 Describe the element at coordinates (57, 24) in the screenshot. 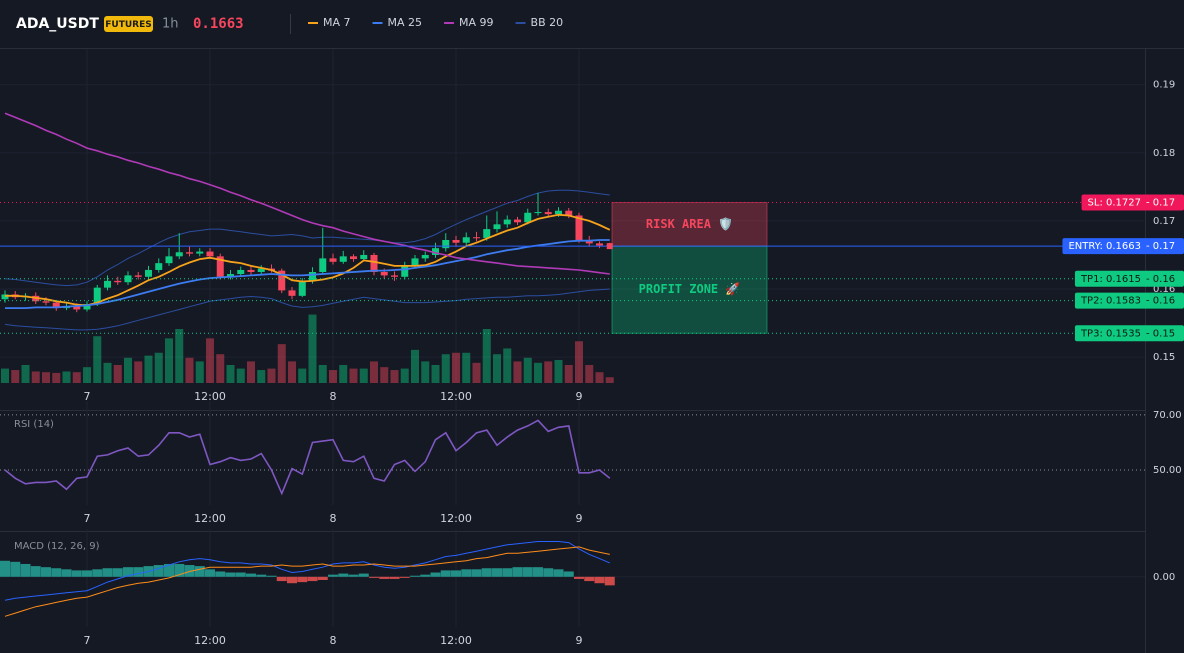

I see `symbol: ADA_USDT` at that location.